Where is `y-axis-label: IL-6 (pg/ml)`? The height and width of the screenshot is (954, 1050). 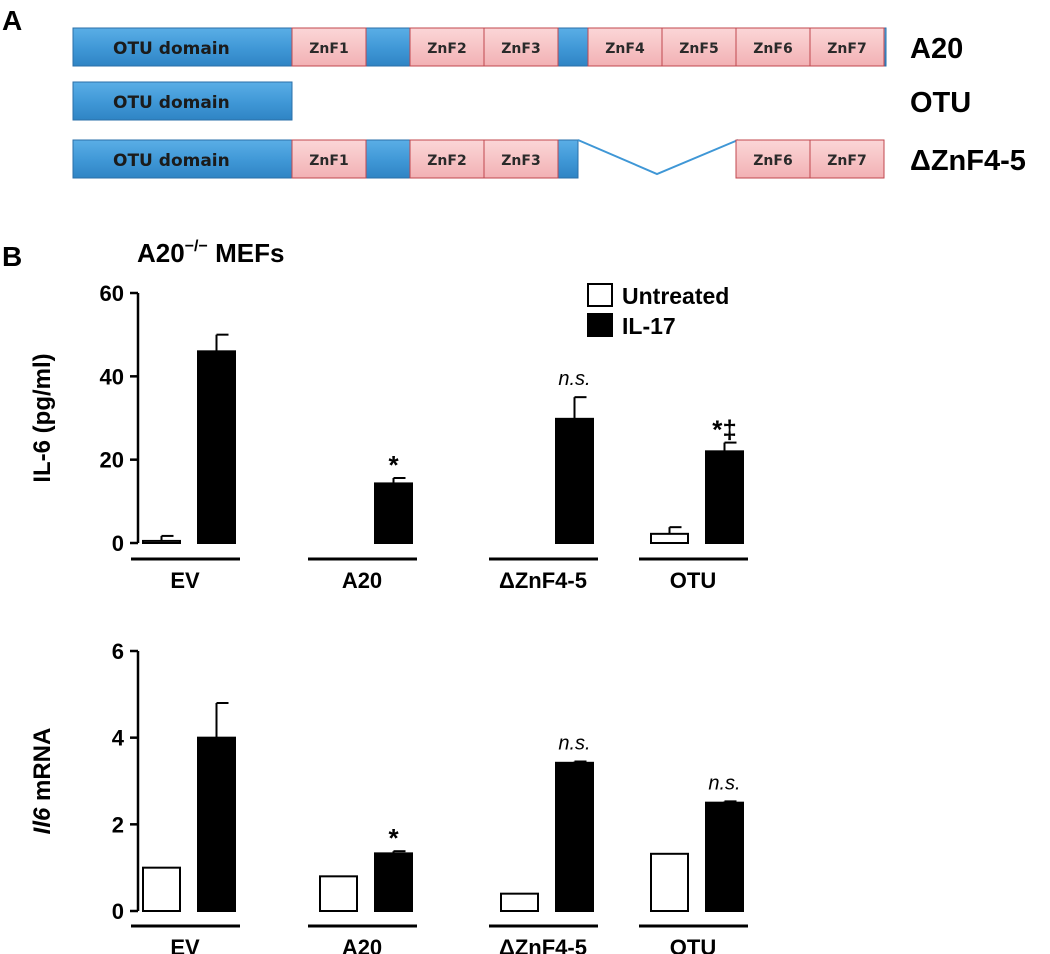
y-axis-label: IL-6 (pg/ml) is located at coordinates (42, 417).